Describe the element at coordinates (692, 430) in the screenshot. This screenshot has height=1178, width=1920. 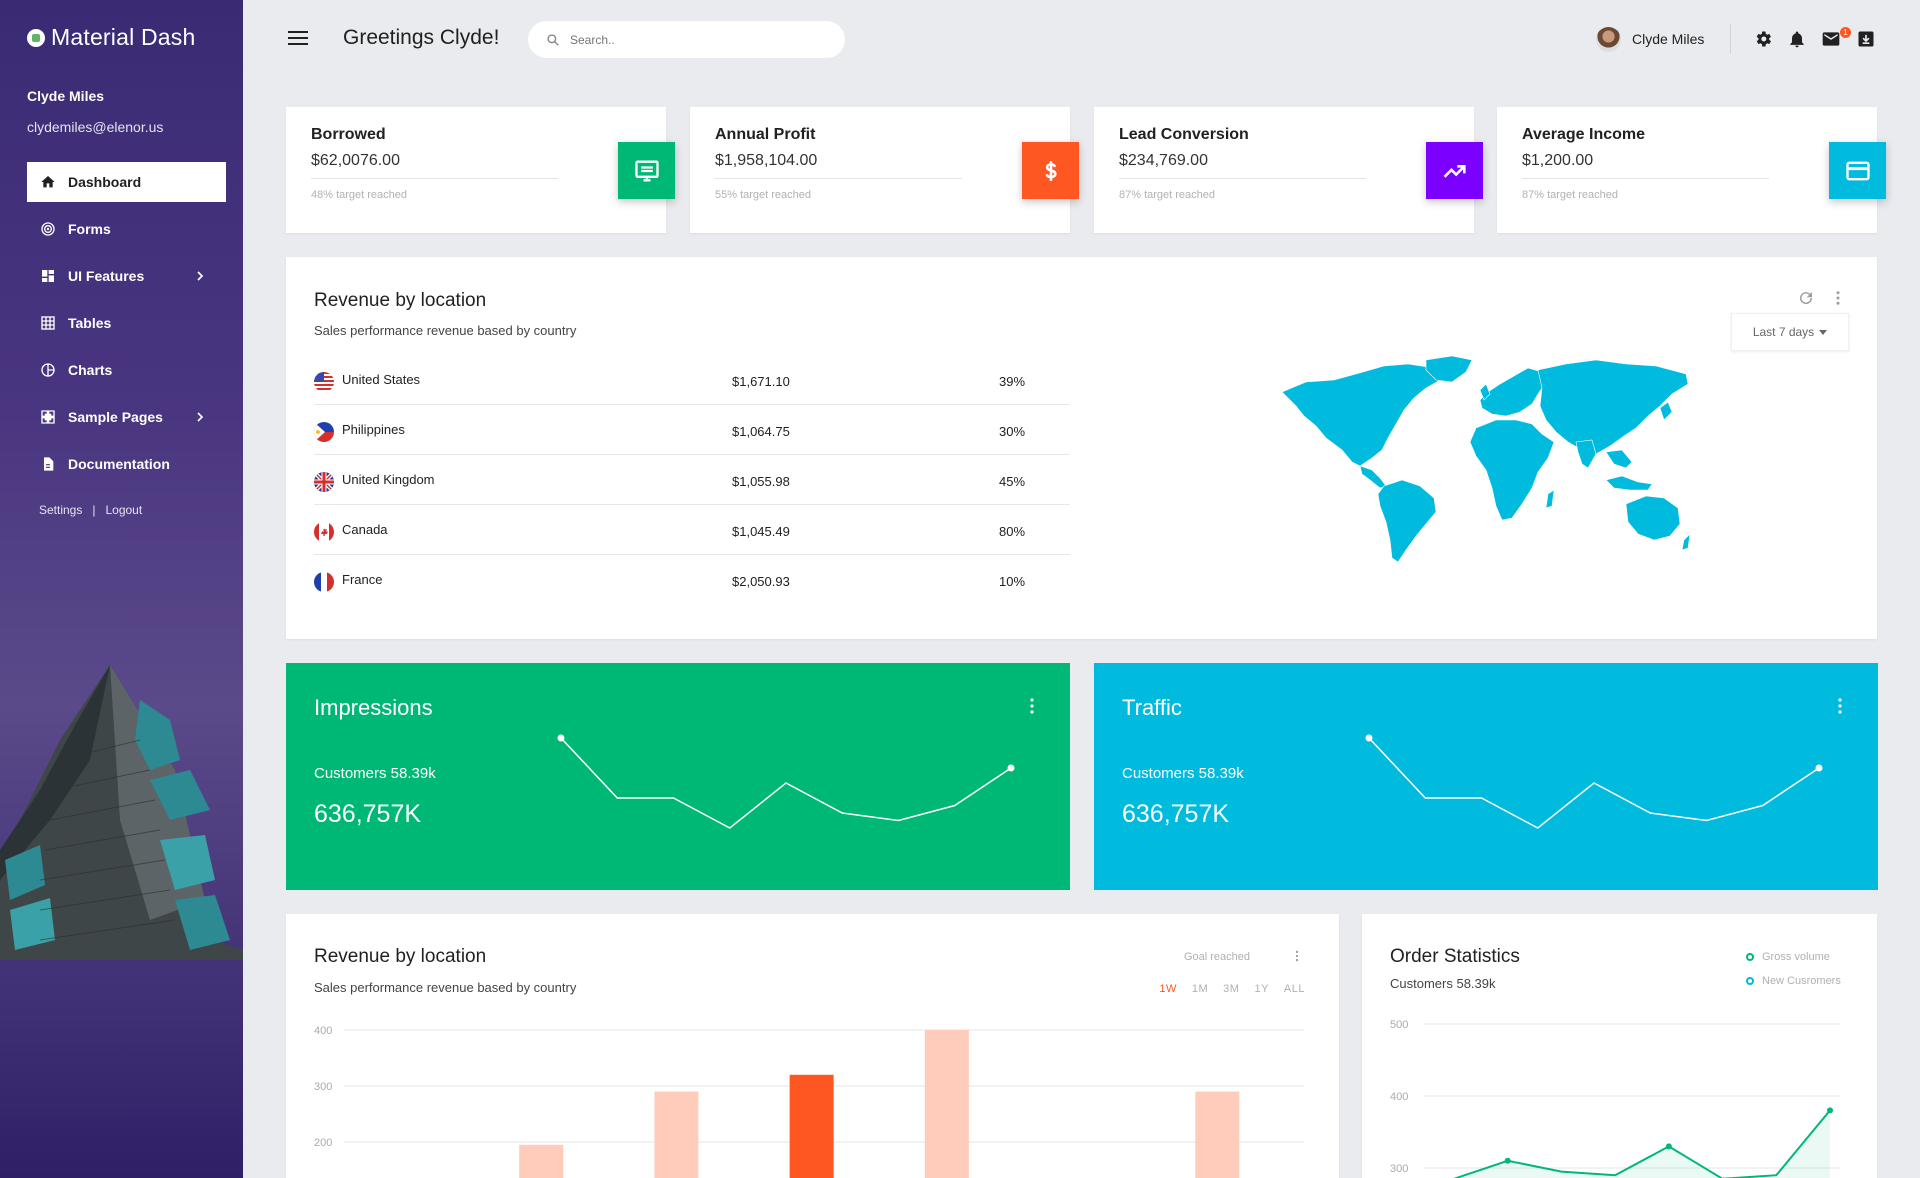
I see `table-row: Philippines $1,064.75 30%` at that location.